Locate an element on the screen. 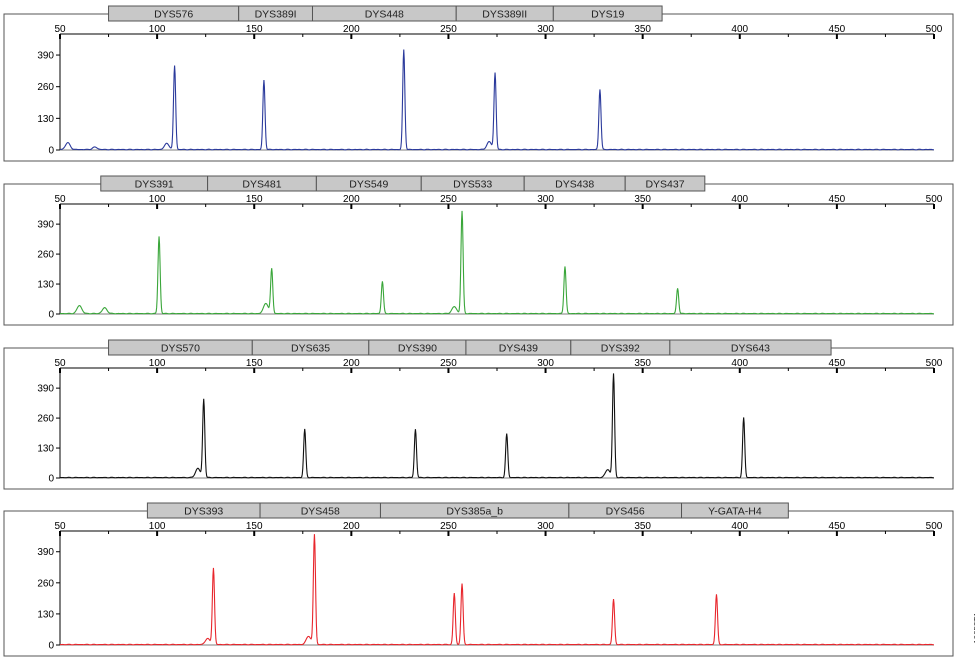 The image size is (975, 661). marker-bin-dys533: DYS533 is located at coordinates (472, 183).